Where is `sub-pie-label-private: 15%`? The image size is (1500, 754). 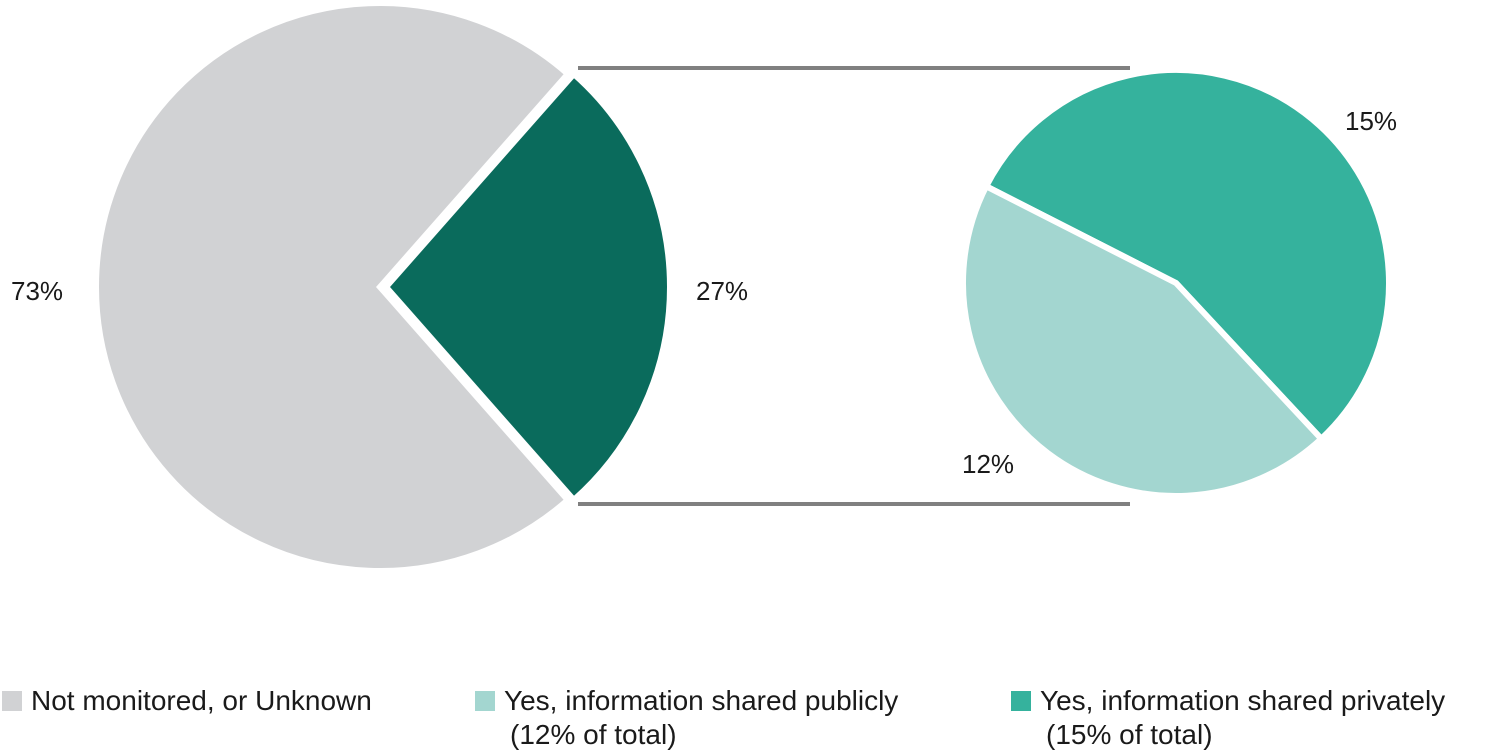 sub-pie-label-private: 15% is located at coordinates (1371, 121).